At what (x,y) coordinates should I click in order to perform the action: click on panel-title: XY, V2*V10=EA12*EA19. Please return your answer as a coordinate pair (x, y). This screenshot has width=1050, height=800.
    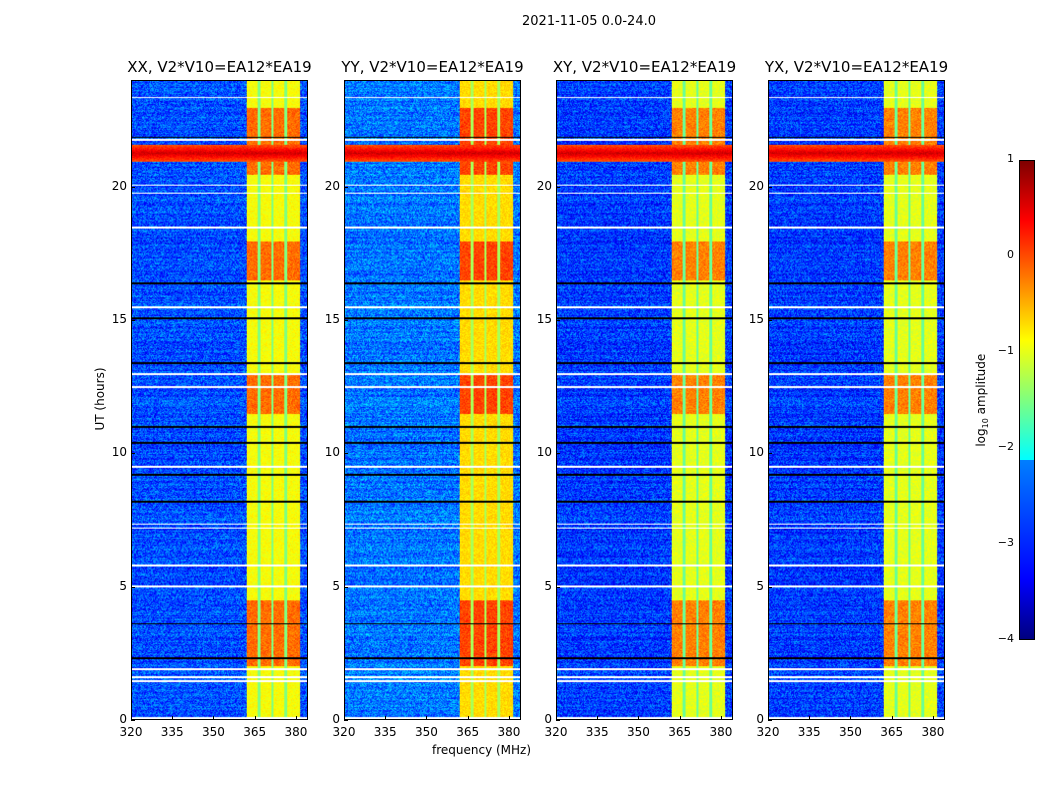
    Looking at the image, I should click on (644, 67).